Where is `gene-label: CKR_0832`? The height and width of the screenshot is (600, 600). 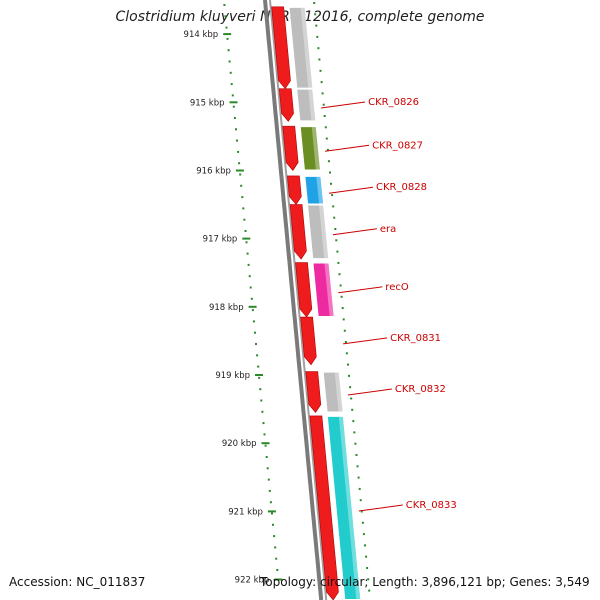
gene-label: CKR_0832 is located at coordinates (420, 389).